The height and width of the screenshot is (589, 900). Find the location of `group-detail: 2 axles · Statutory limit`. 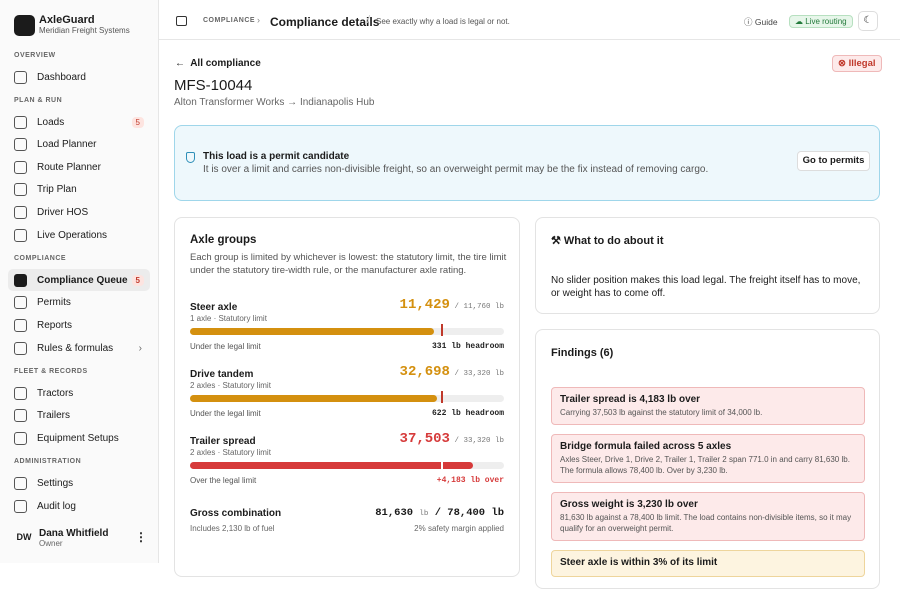

group-detail: 2 axles · Statutory limit is located at coordinates (230, 385).